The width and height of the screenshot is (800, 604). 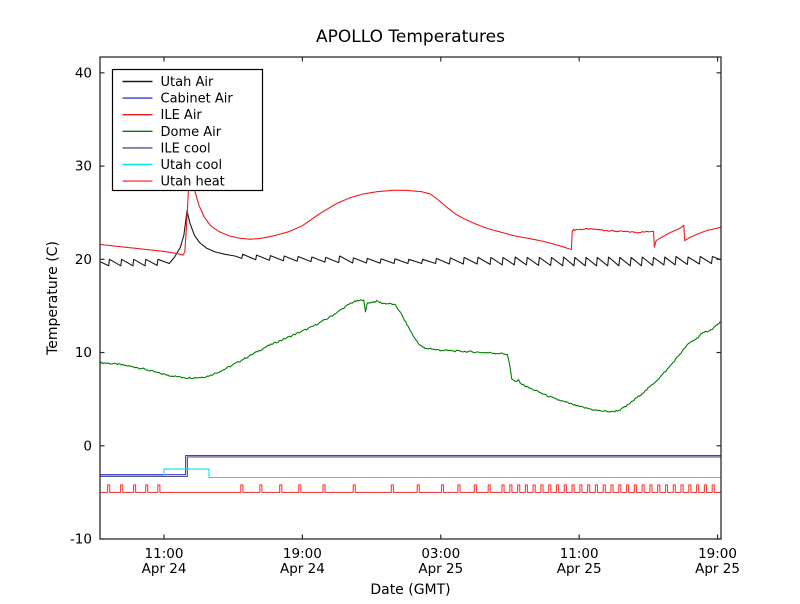 I want to click on legend-item: Utah cool, so click(x=172, y=165).